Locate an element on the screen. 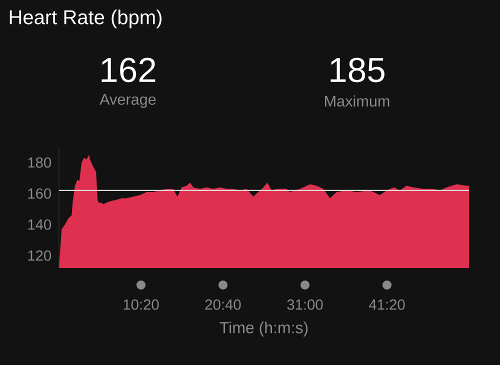 The width and height of the screenshot is (500, 365). text: Average is located at coordinates (128, 101).